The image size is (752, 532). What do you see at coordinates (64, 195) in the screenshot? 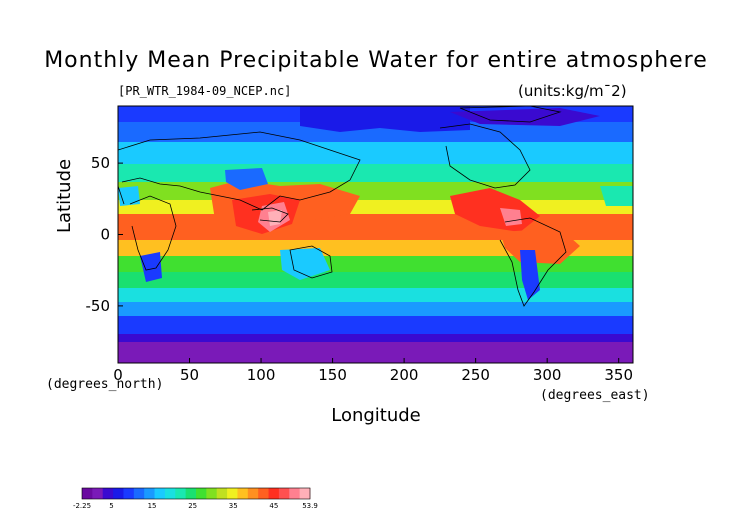
I see `y-axis-label: Latitude` at bounding box center [64, 195].